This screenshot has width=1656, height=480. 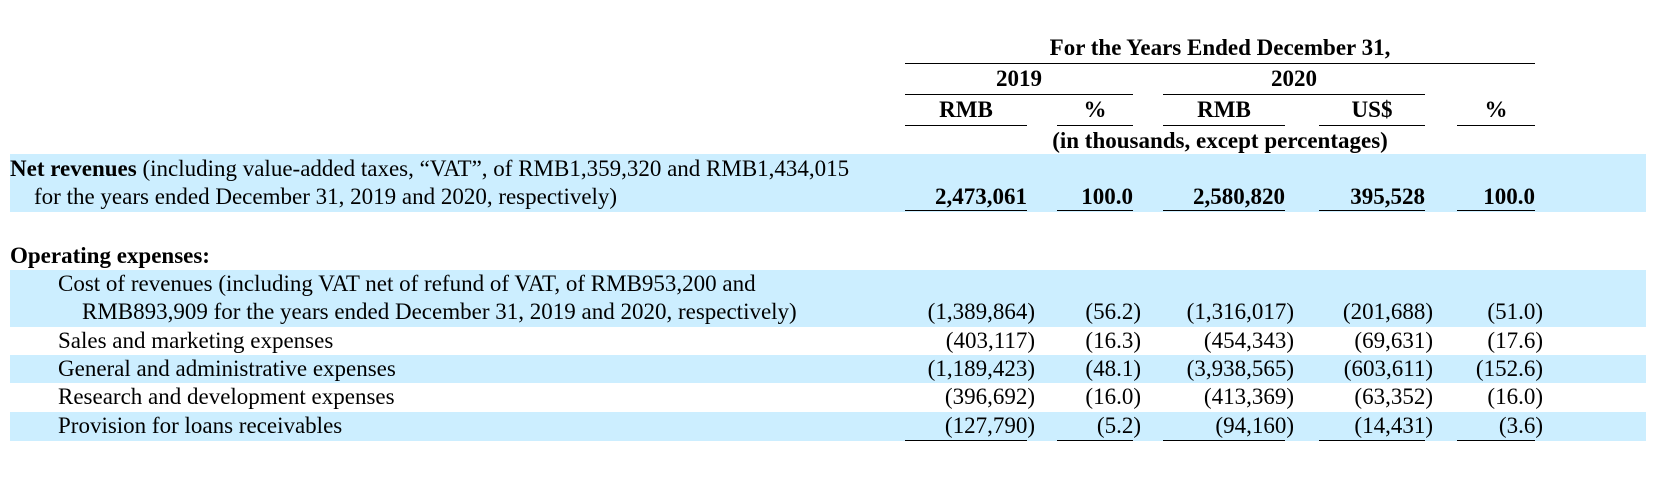 What do you see at coordinates (828, 298) in the screenshot?
I see `row-band-cost-of-revenues` at bounding box center [828, 298].